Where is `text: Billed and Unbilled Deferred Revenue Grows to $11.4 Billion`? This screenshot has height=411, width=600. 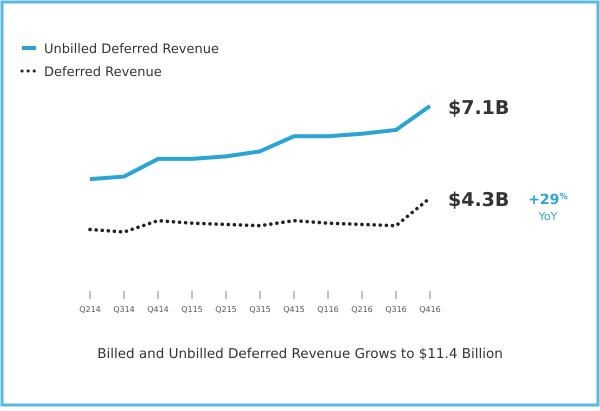
text: Billed and Unbilled Deferred Revenue Grows to $11.4 Billion is located at coordinates (300, 354).